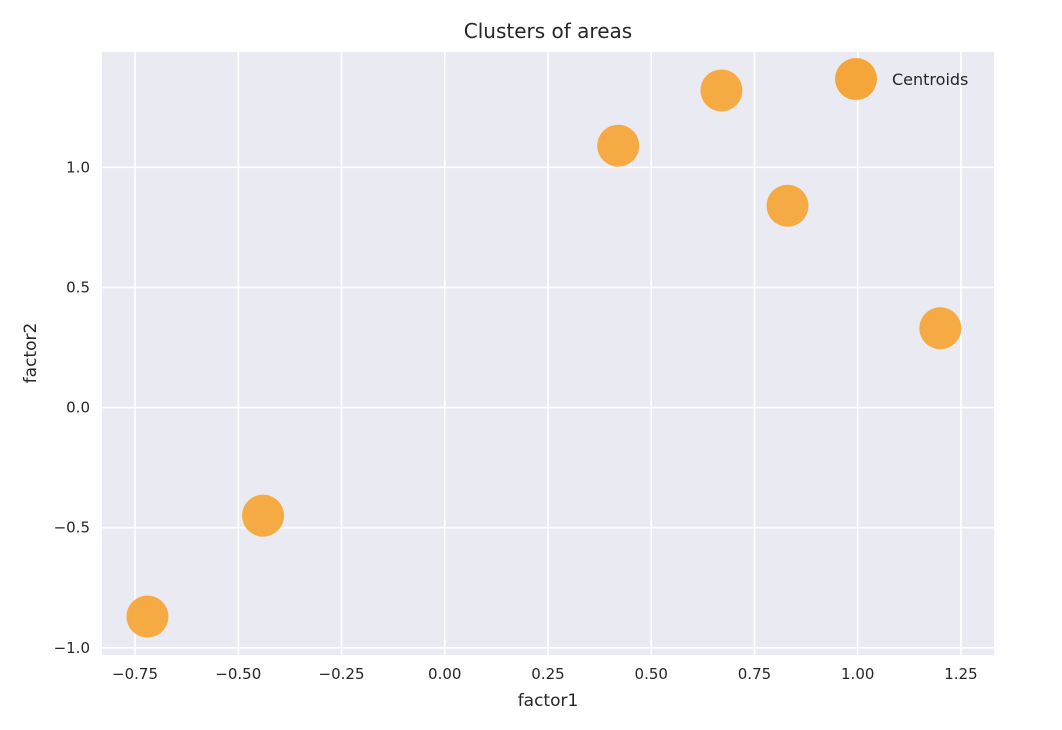 This screenshot has height=730, width=1062. What do you see at coordinates (135, 674) in the screenshot?
I see `x-tick-label: −0.75` at bounding box center [135, 674].